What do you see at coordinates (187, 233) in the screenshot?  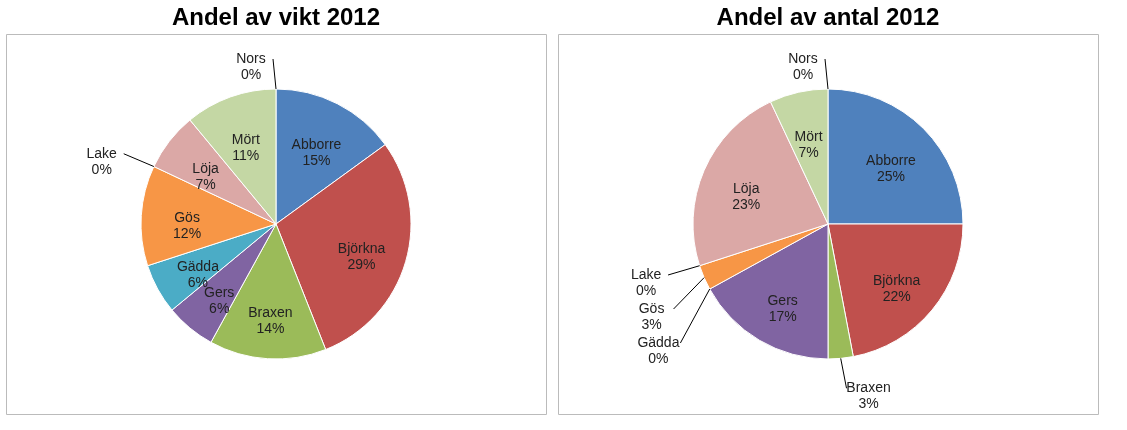 I see `data-label: 12%` at bounding box center [187, 233].